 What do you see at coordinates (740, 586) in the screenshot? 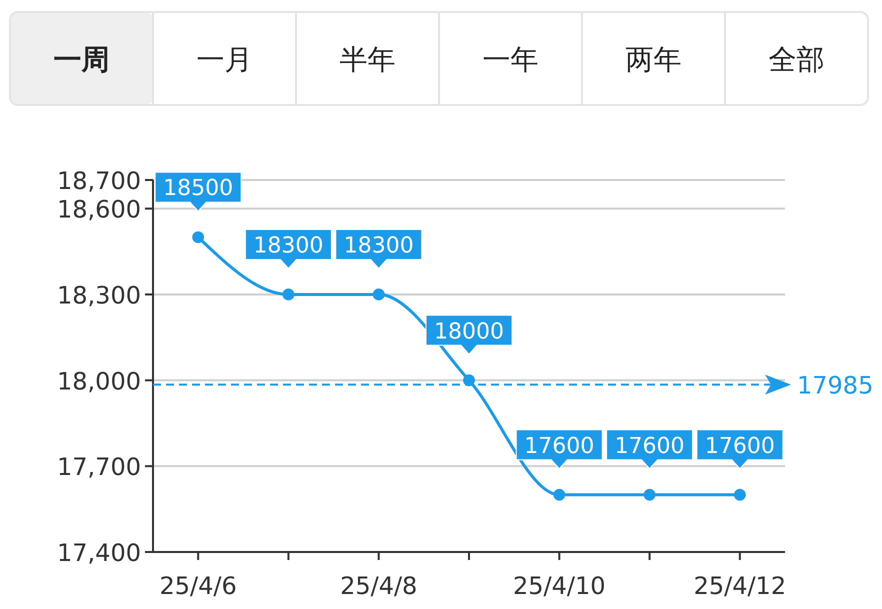
I see `x-tick-label: 25/4/12` at bounding box center [740, 586].